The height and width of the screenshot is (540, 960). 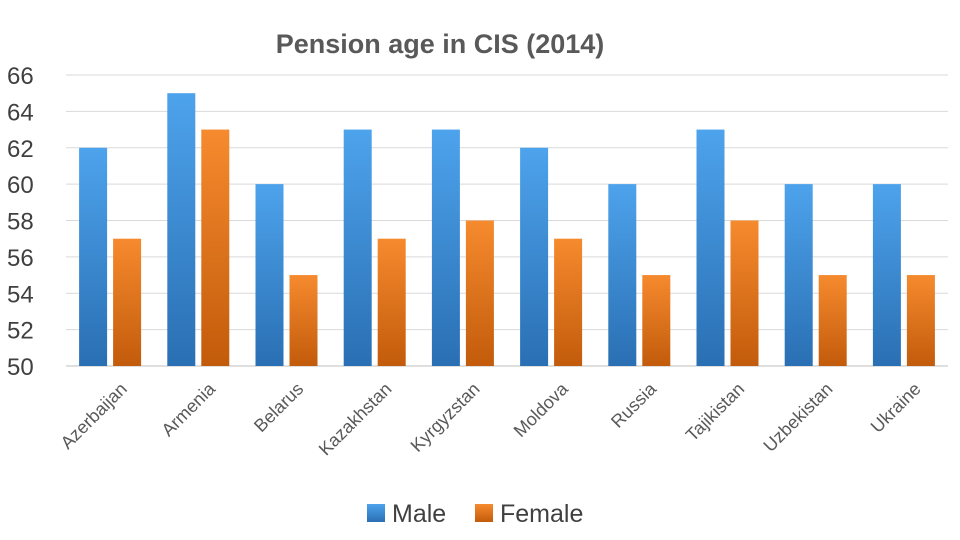 I want to click on x-tick-label: Uzbekistan, so click(x=797, y=417).